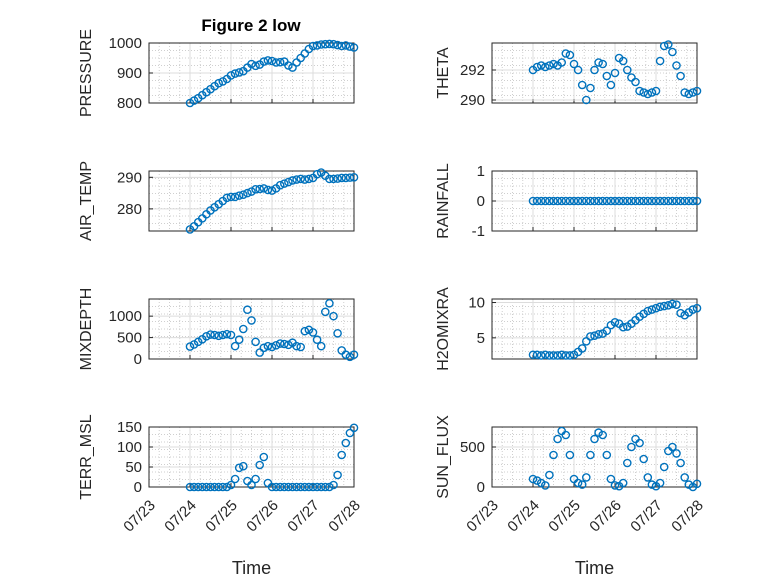  I want to click on chart-panel-mixdepth: 0 500 1000 MIXDEPTH, so click(218, 329).